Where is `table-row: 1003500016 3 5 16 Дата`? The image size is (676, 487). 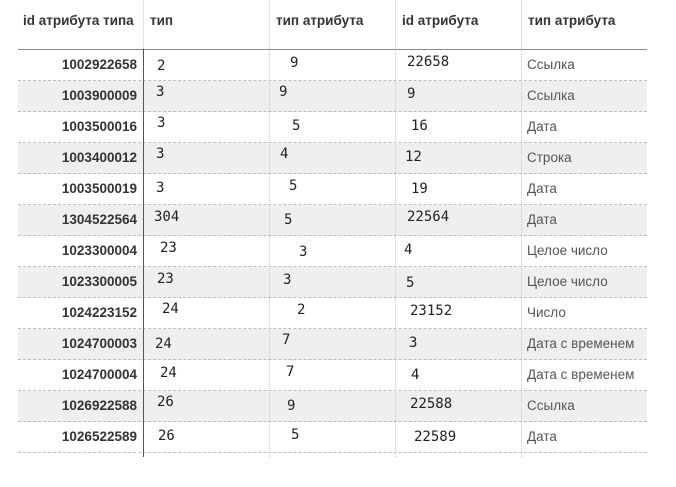
table-row: 1003500016 3 5 16 Дата is located at coordinates (332, 127).